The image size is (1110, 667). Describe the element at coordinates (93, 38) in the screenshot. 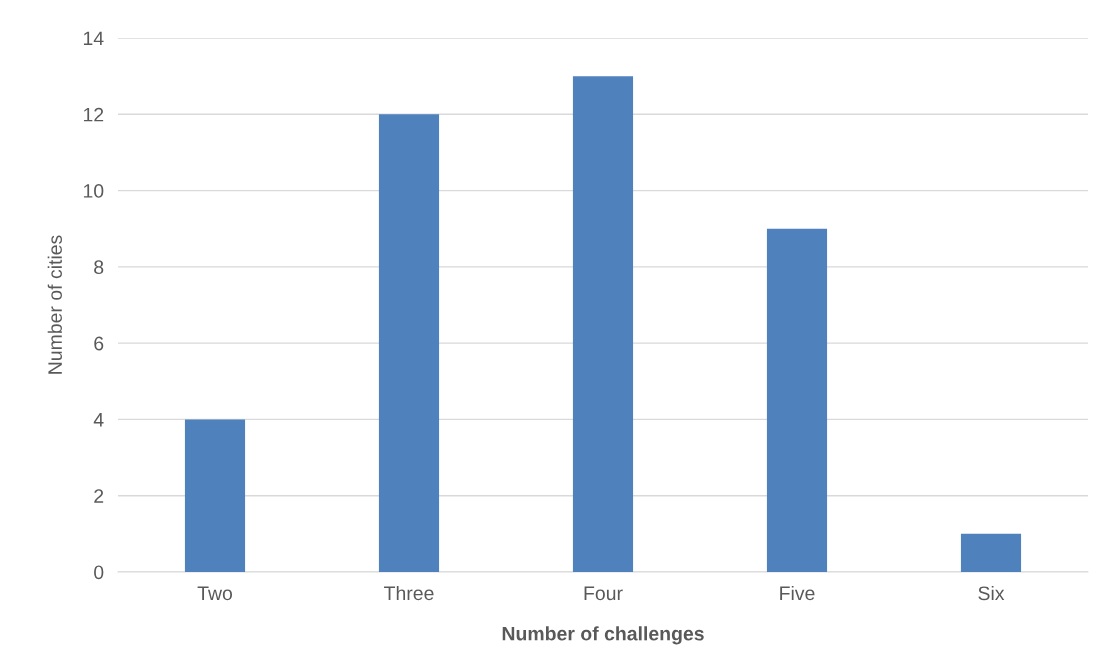

I see `y-tick-label: 14` at that location.